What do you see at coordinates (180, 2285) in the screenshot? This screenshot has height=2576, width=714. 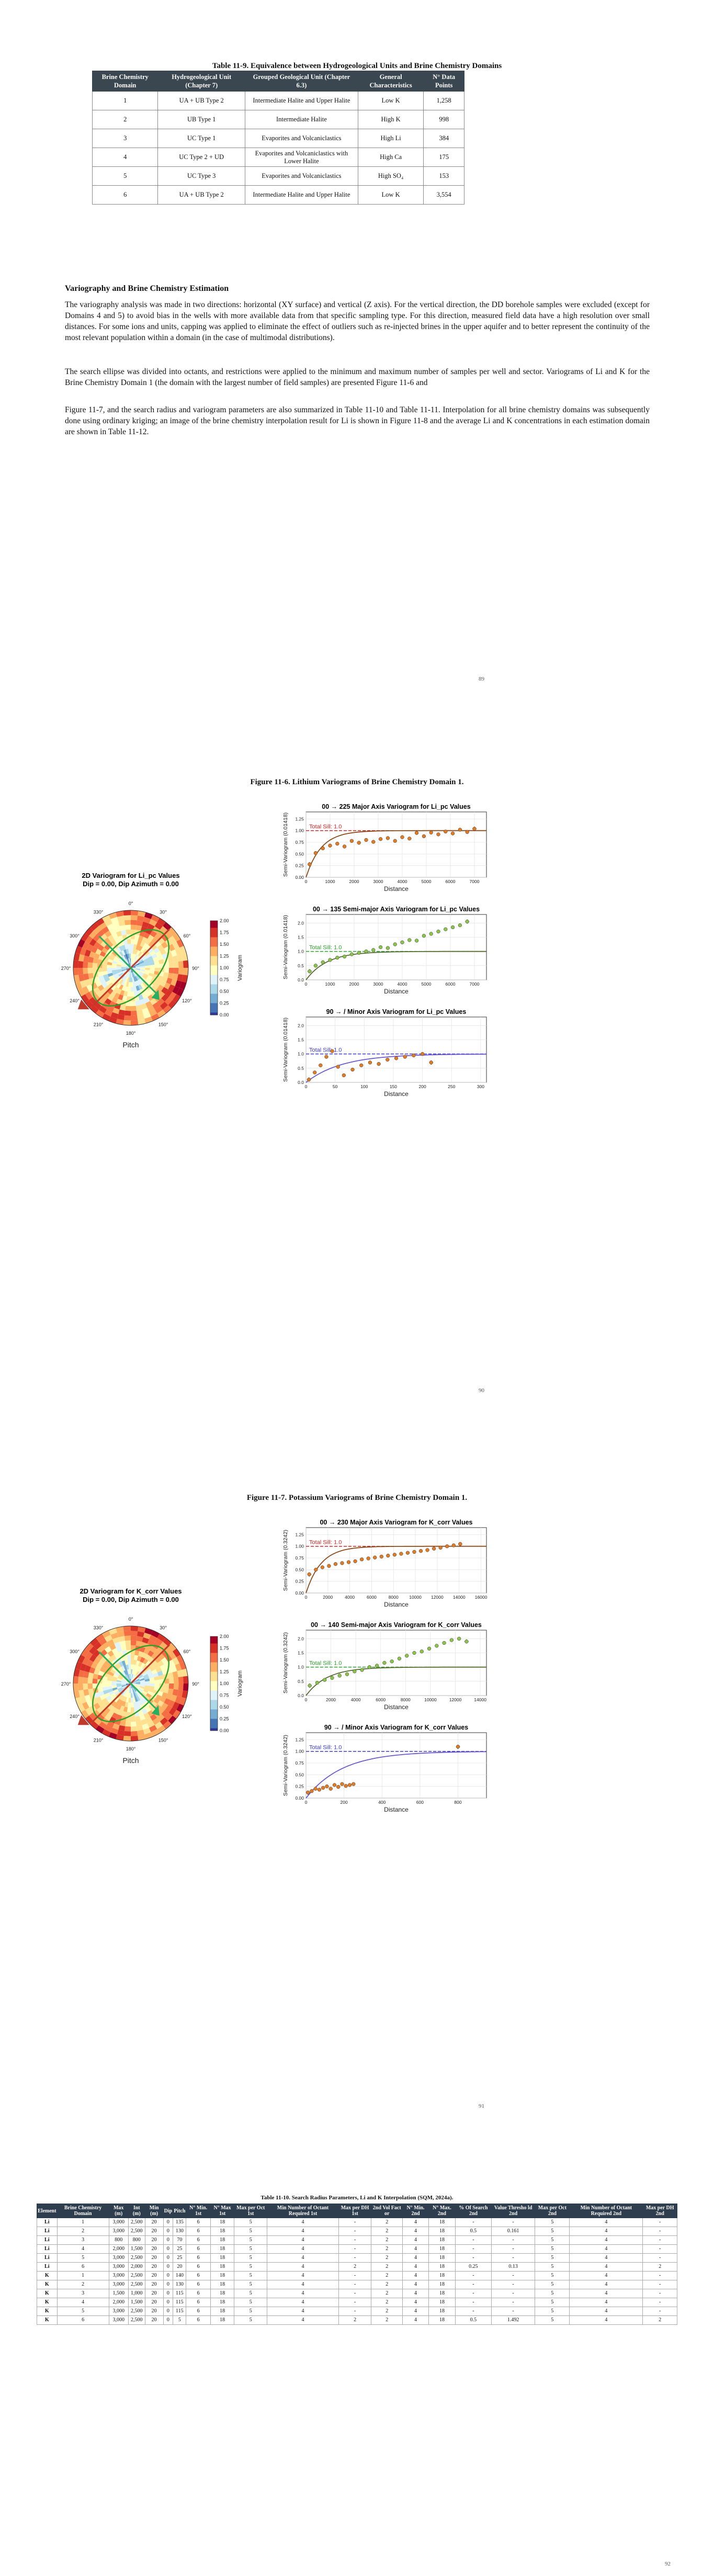 I see `table-cell: 130` at bounding box center [180, 2285].